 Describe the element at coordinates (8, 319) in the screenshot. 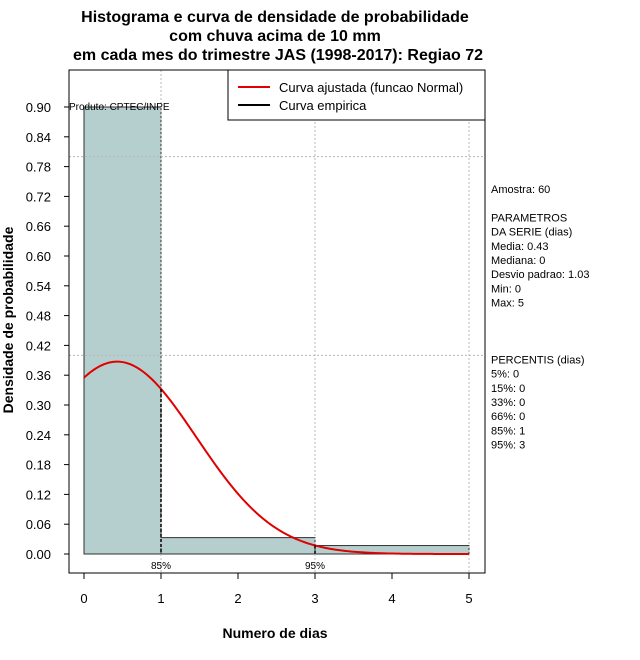

I see `y-axis-label: Densidade de probabilidade` at that location.